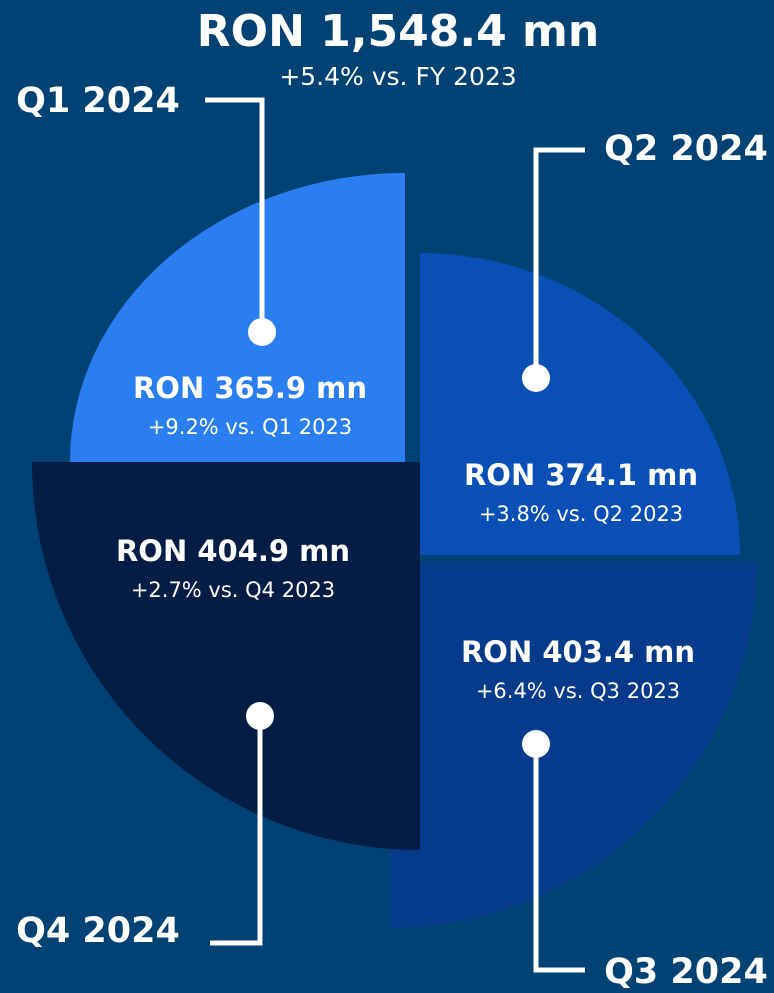  Describe the element at coordinates (233, 551) in the screenshot. I see `quarter-value: RON 404.9 mn` at that location.